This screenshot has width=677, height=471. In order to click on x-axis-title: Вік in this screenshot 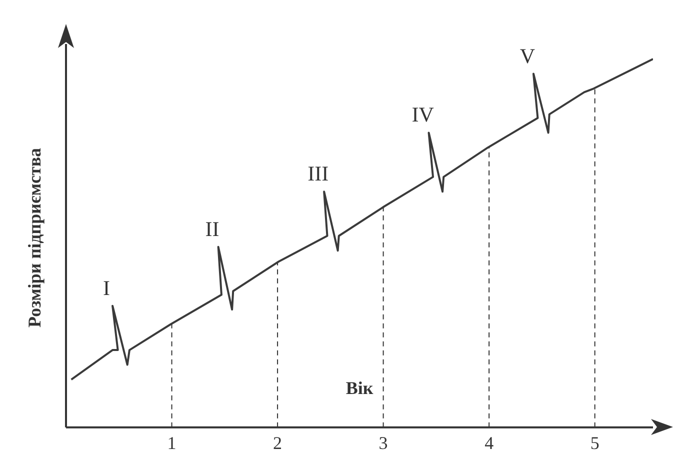, I will do `click(360, 388)`.